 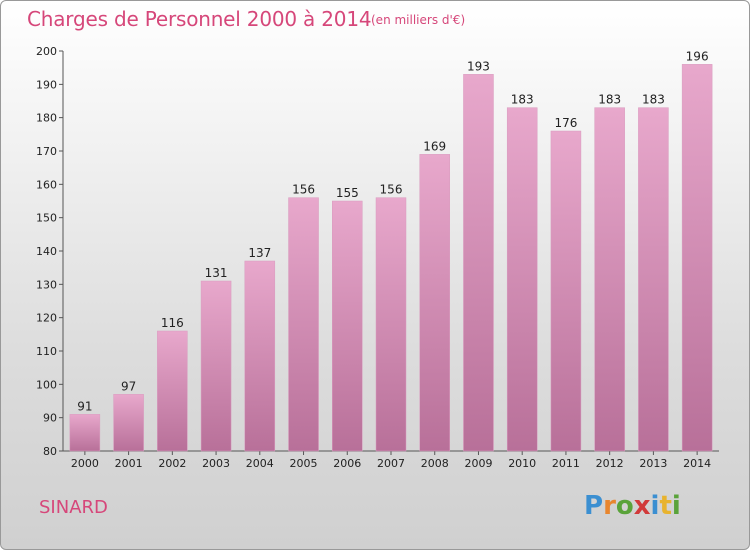 I want to click on y-tick-label: 160, so click(x=46, y=184).